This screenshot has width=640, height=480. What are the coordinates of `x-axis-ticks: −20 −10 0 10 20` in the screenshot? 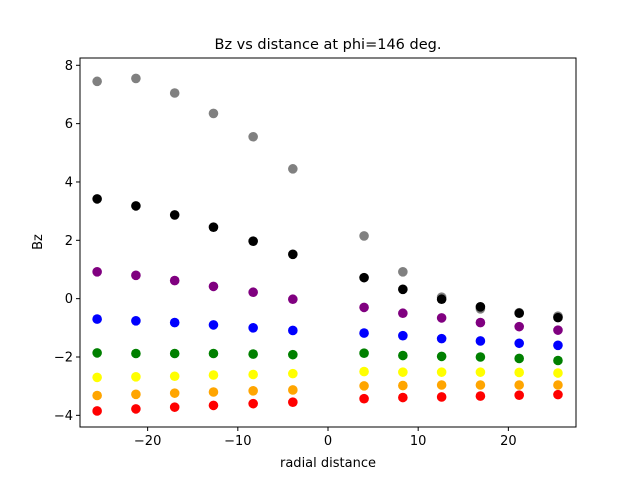 It's located at (325, 438).